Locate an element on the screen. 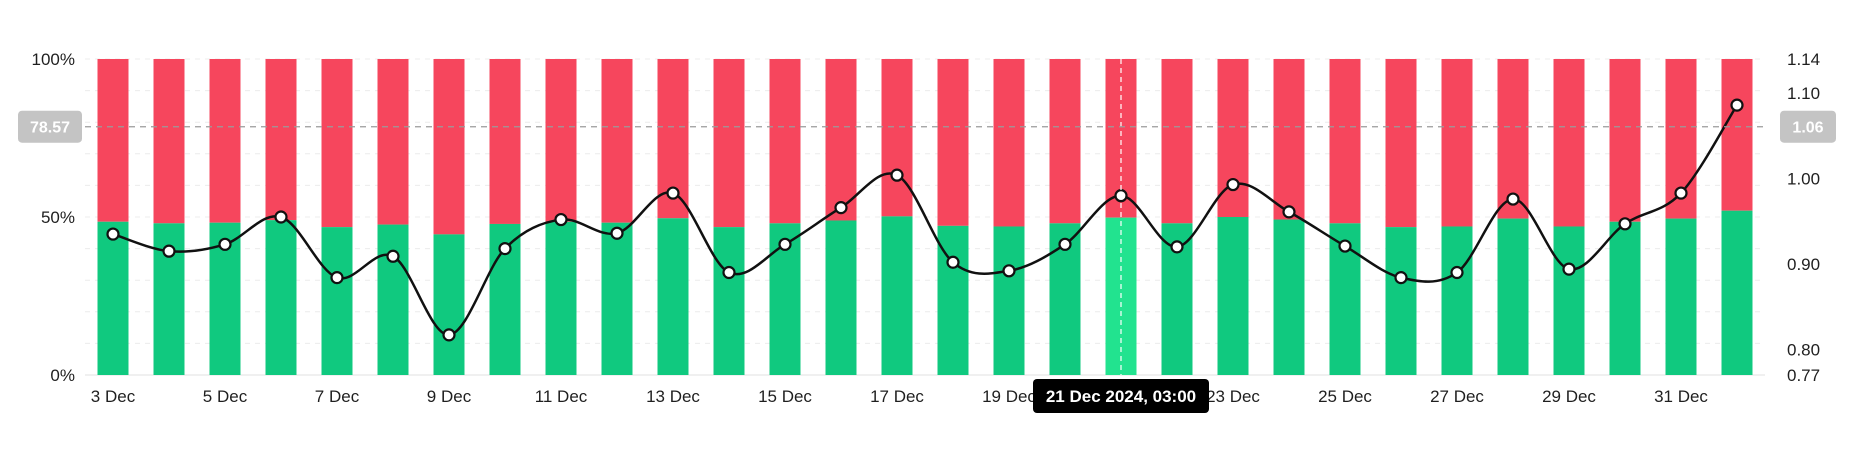 The image size is (1852, 450). crosshair-left-value: 78.57 is located at coordinates (50, 128).